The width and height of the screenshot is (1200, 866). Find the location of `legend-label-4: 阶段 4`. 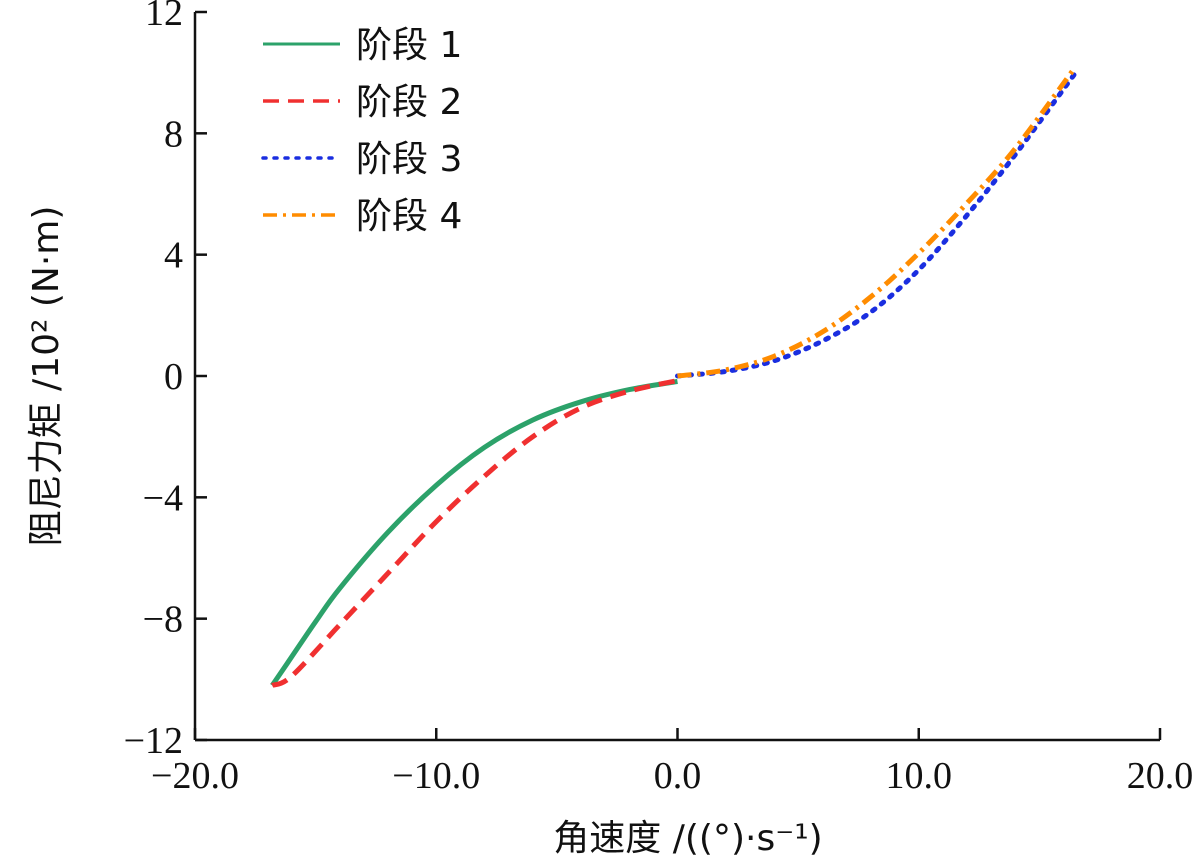

legend-label-4: 阶段 4 is located at coordinates (409, 216).